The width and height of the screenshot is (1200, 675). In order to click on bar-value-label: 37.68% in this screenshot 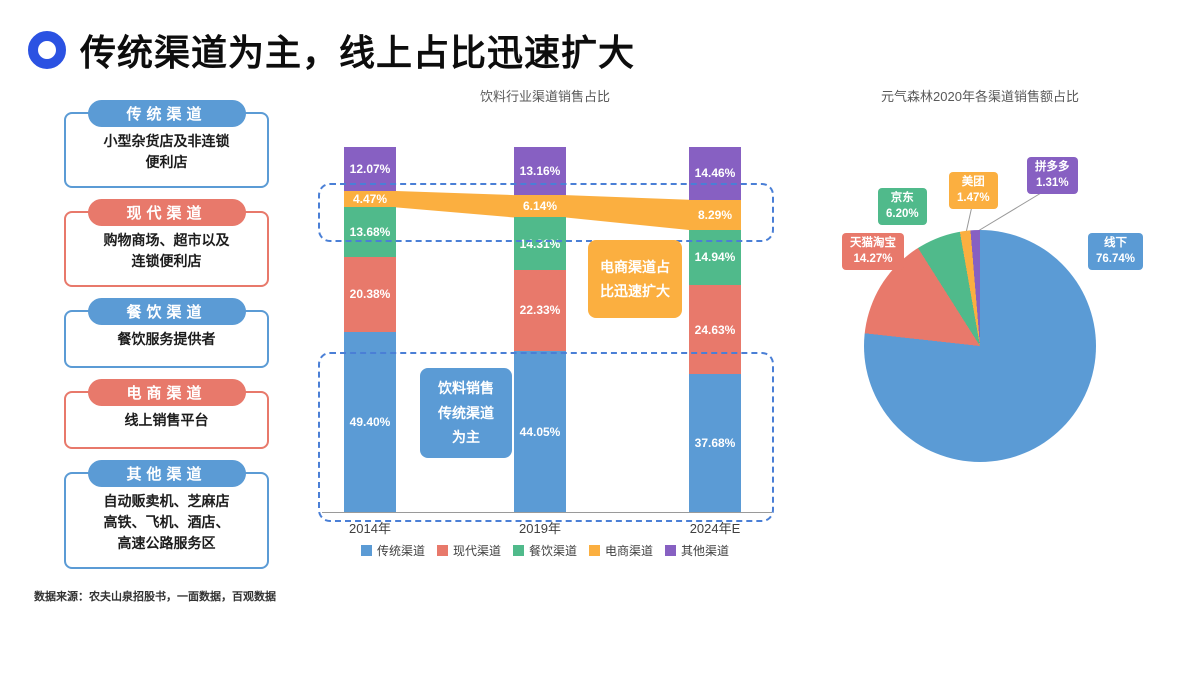, I will do `click(715, 443)`.